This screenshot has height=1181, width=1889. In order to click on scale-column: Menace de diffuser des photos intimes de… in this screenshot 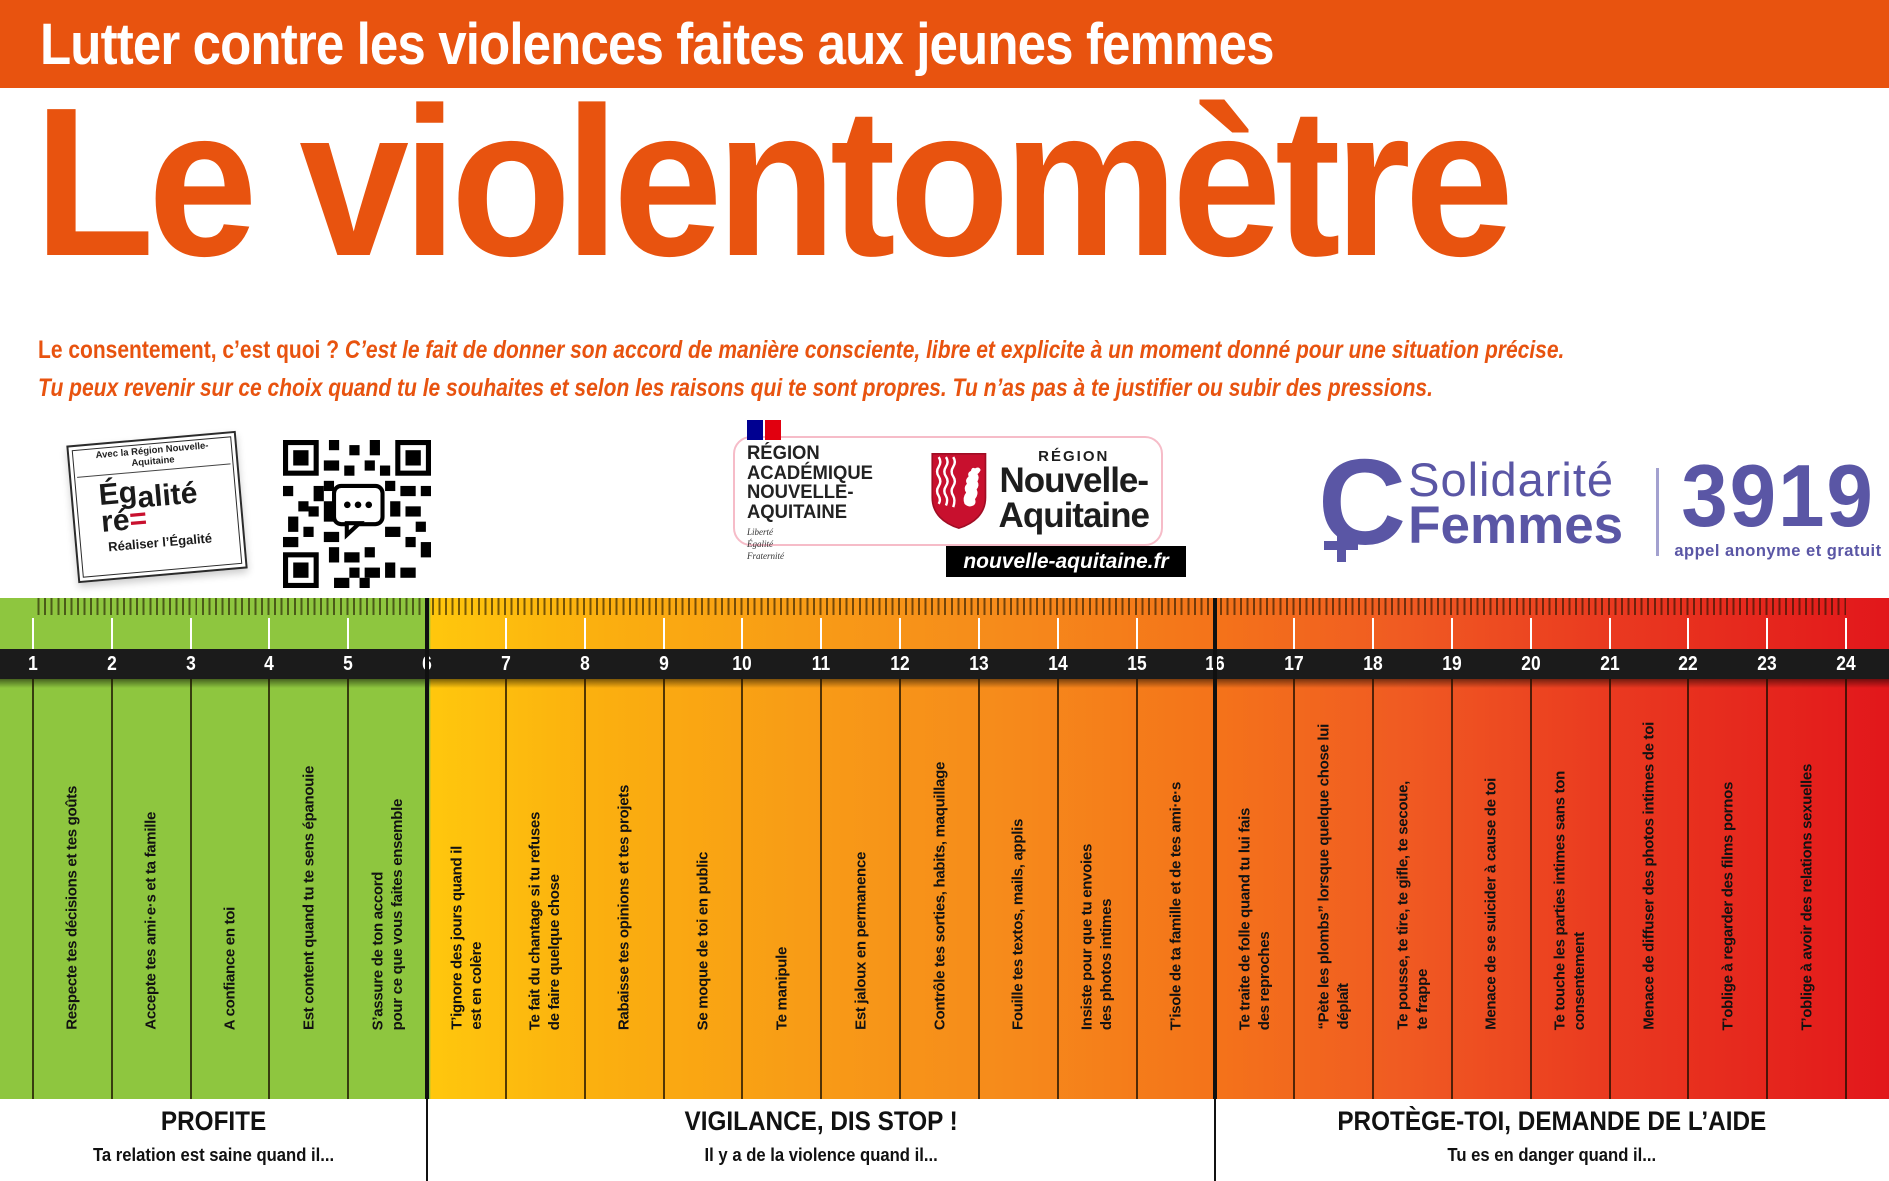, I will do `click(1649, 889)`.